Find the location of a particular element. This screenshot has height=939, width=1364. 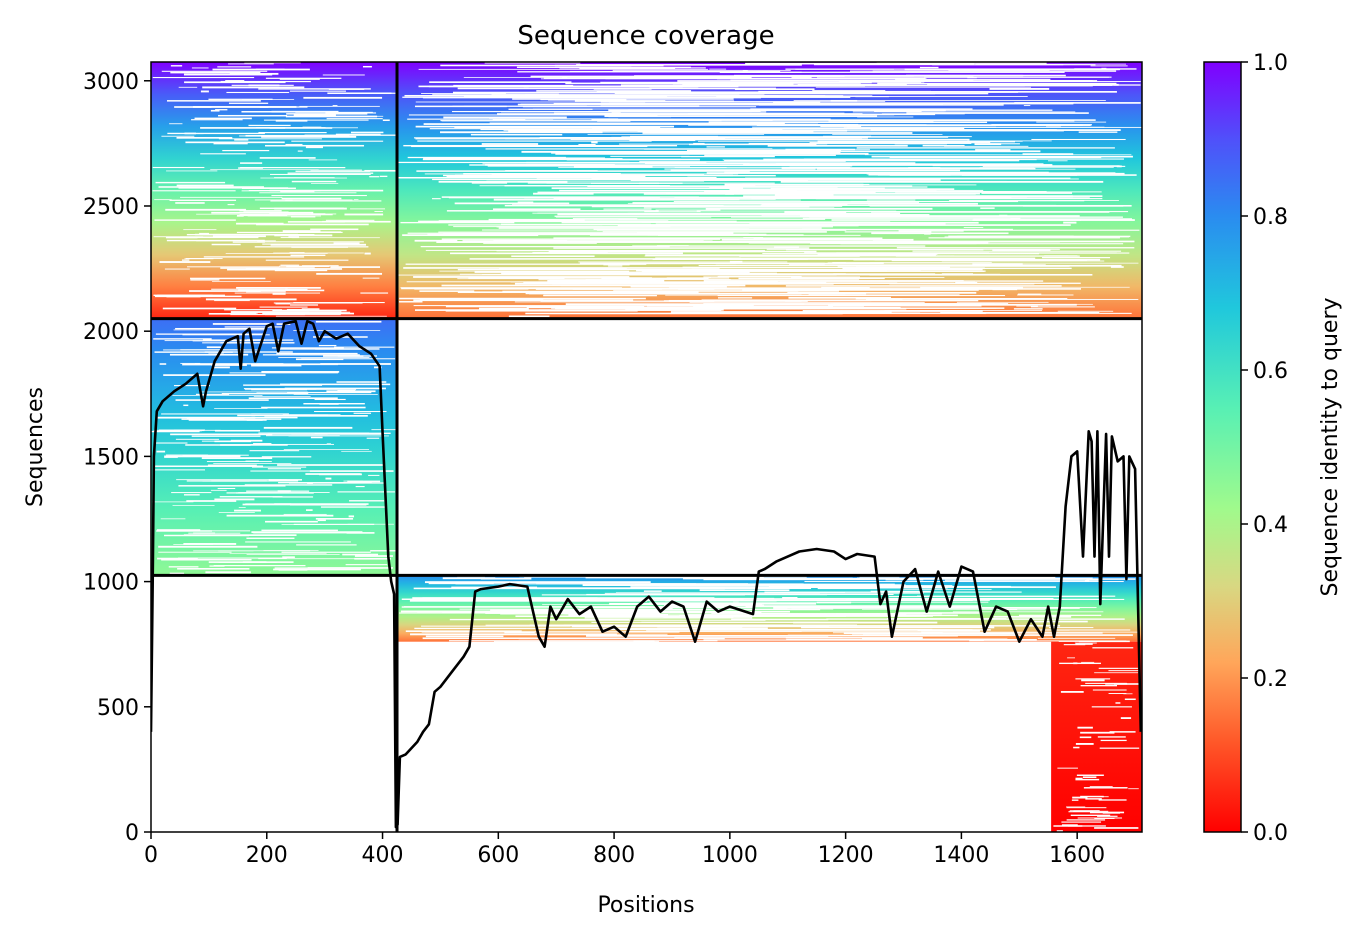

colorbar-tick-label: 1.0 is located at coordinates (1270, 63).